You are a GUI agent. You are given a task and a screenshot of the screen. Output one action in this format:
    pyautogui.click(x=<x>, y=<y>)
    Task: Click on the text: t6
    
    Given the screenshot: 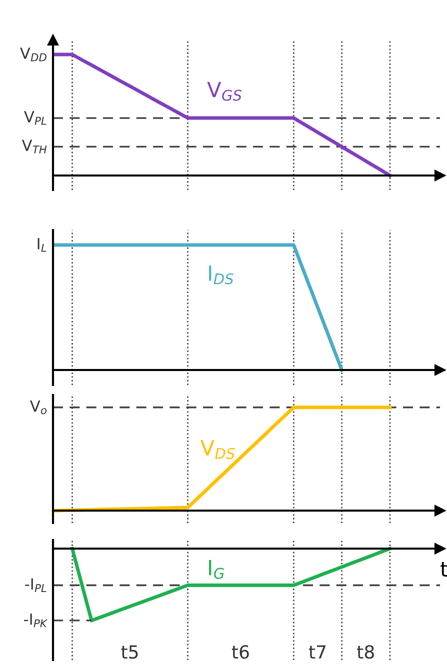 What is the action you would take?
    pyautogui.click(x=240, y=652)
    